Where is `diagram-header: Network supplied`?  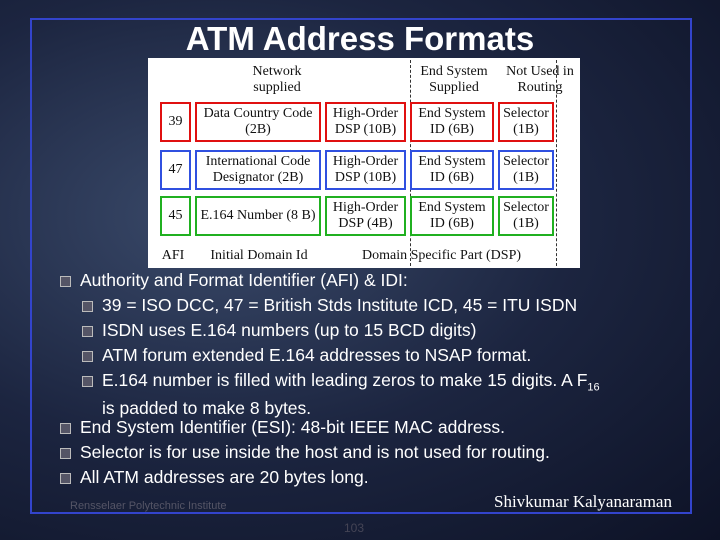
diagram-header: Network supplied is located at coordinates (277, 79).